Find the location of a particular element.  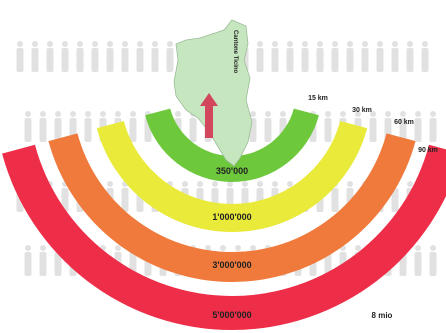

ticino-map-outline is located at coordinates (213, 93).